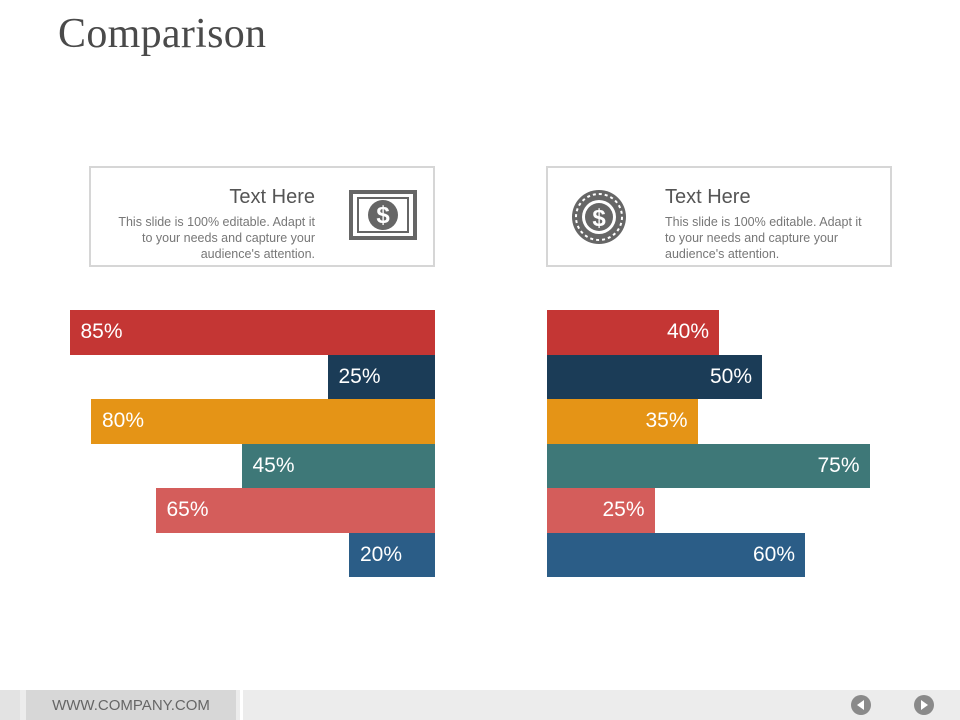 The width and height of the screenshot is (960, 720). Describe the element at coordinates (654, 376) in the screenshot. I see `bar-right-2: 50%` at that location.